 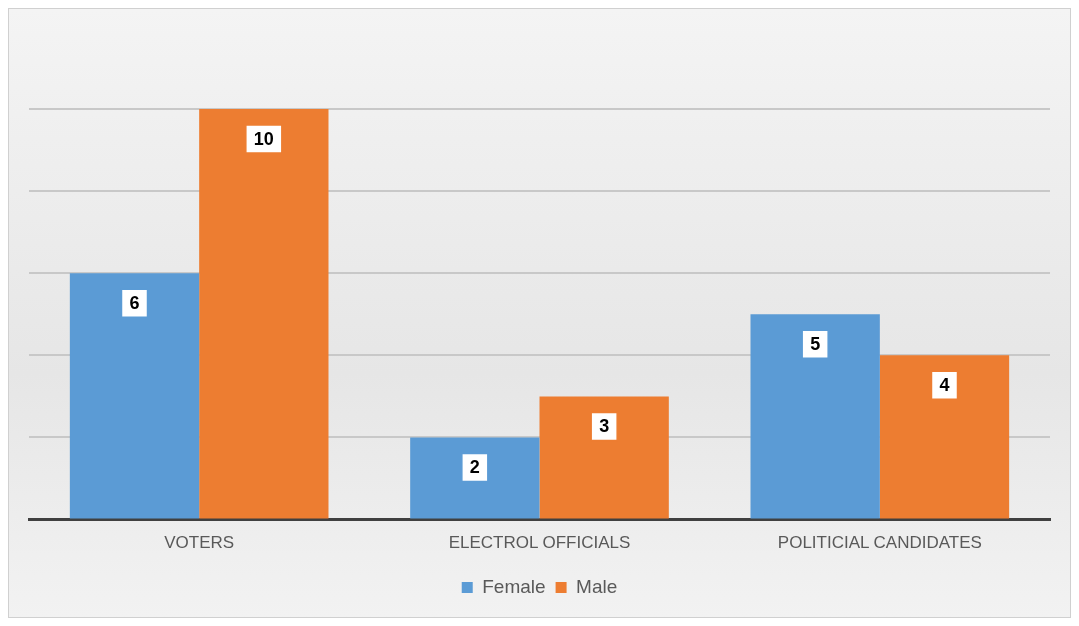 What do you see at coordinates (474, 467) in the screenshot?
I see `data-label: 2` at bounding box center [474, 467].